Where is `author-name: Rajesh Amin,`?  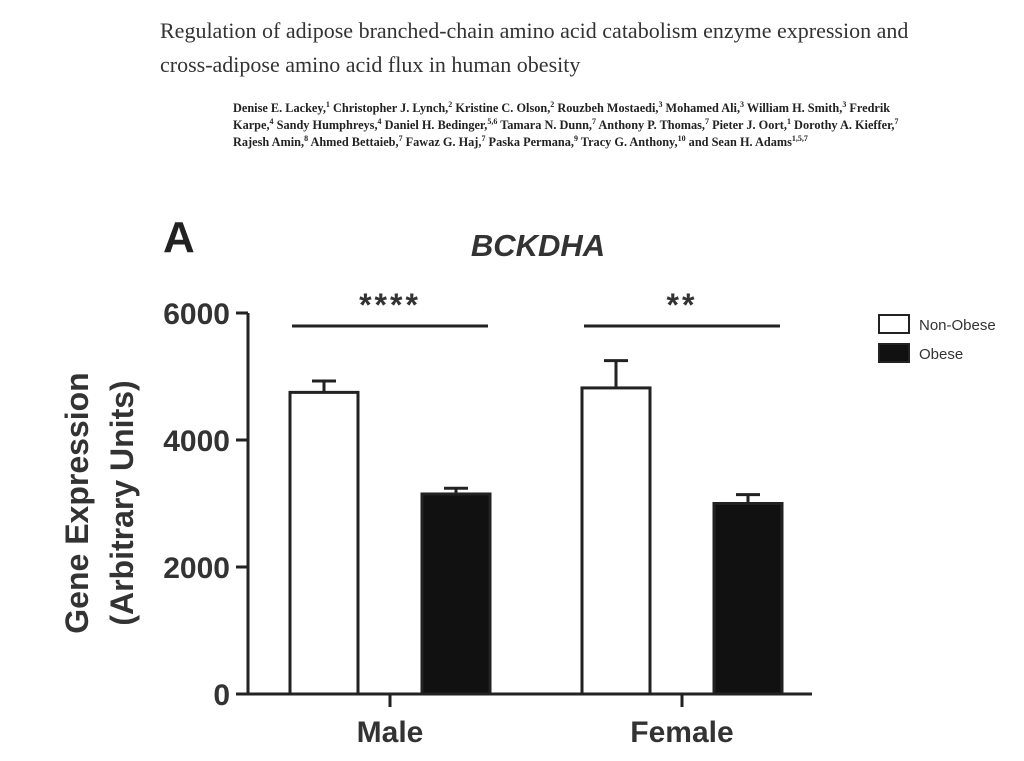
author-name: Rajesh Amin, is located at coordinates (269, 142).